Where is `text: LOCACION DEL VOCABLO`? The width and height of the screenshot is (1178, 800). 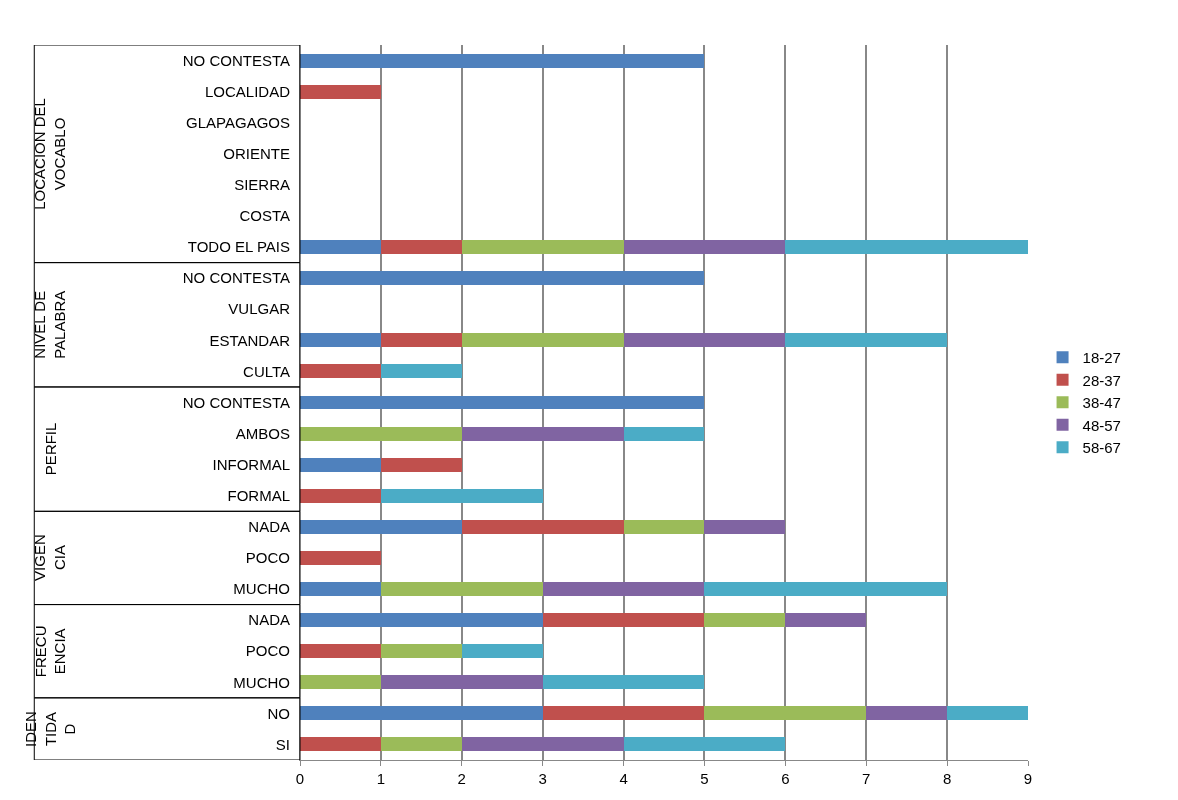
text: LOCACION DEL VOCABLO is located at coordinates (49, 154).